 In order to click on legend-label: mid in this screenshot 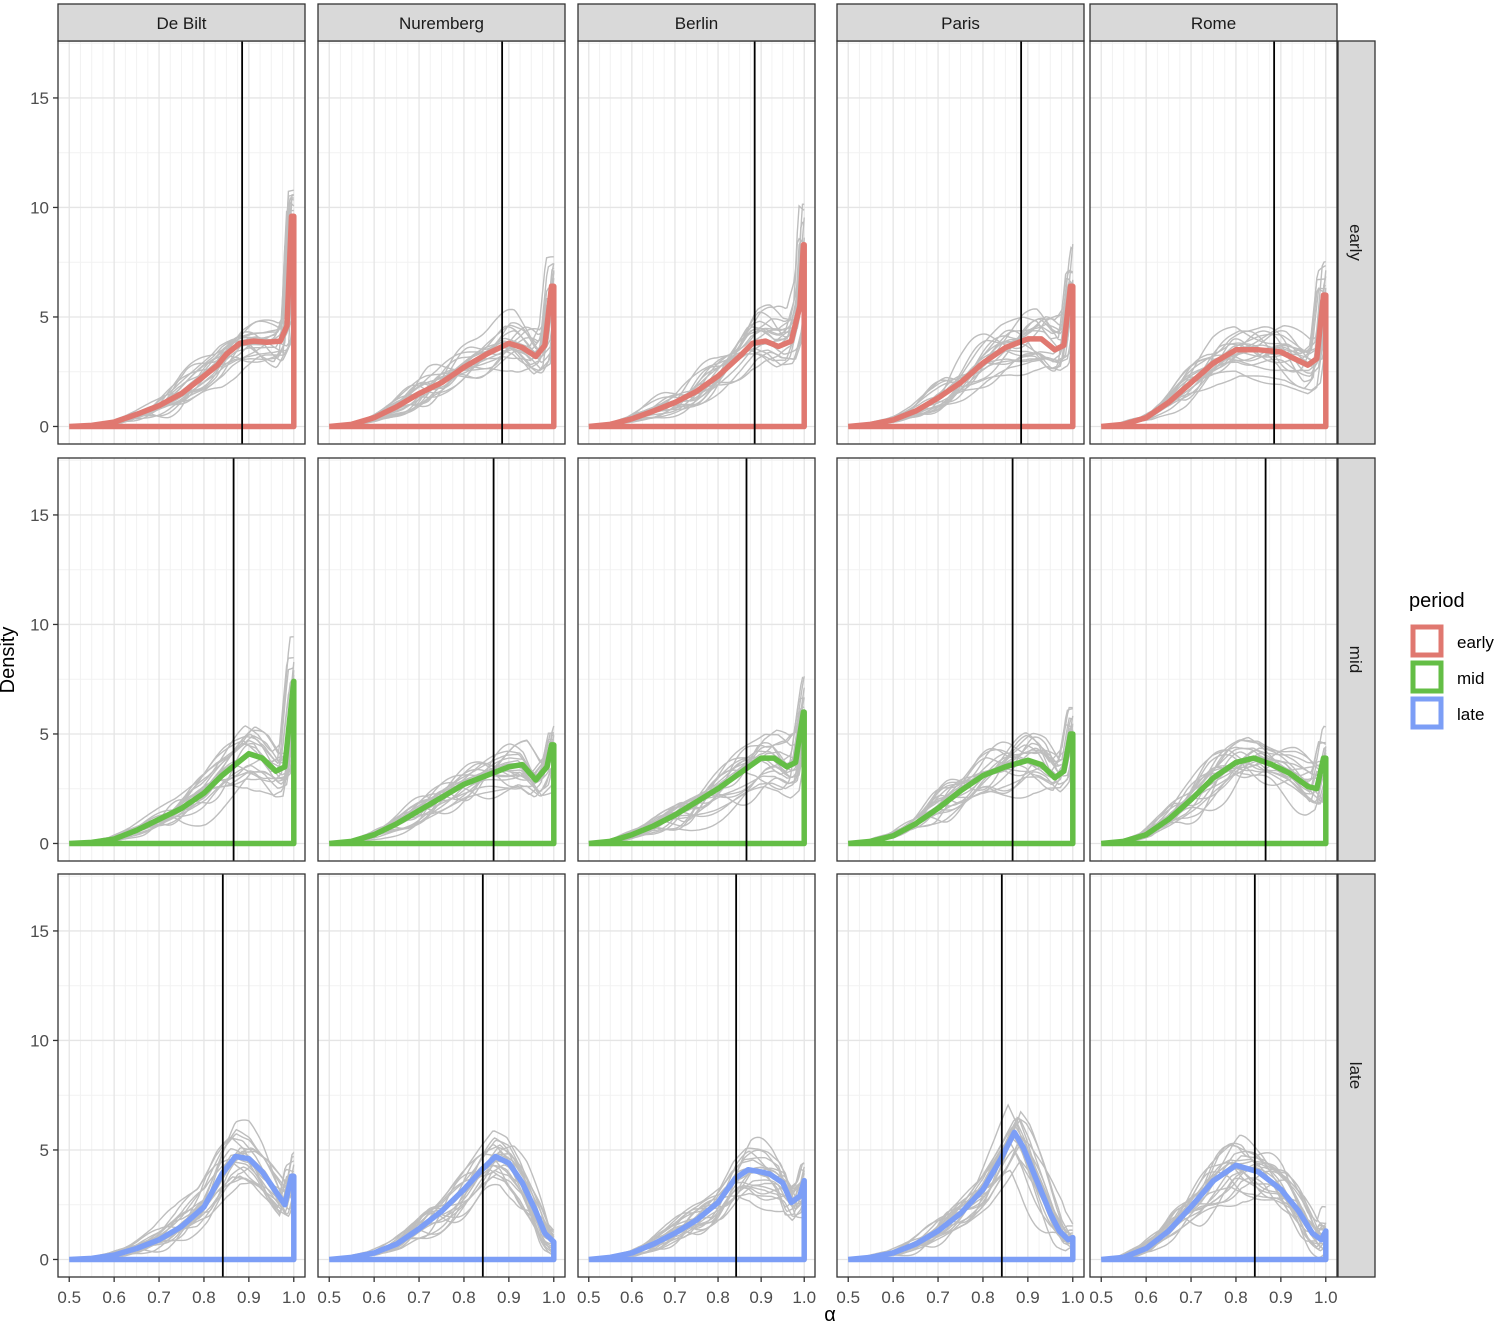, I will do `click(1470, 678)`.